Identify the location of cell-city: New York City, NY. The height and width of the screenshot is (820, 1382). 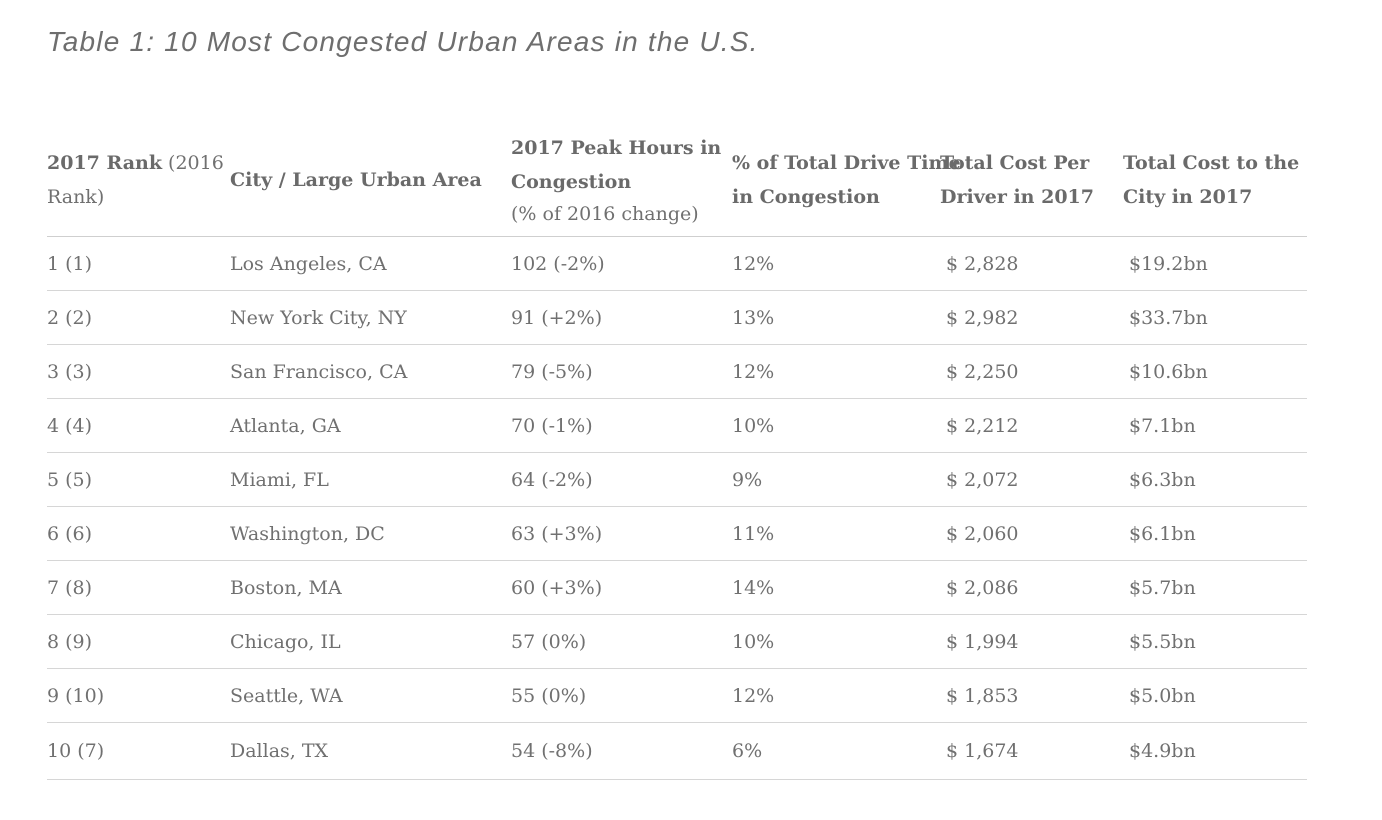
(370, 317).